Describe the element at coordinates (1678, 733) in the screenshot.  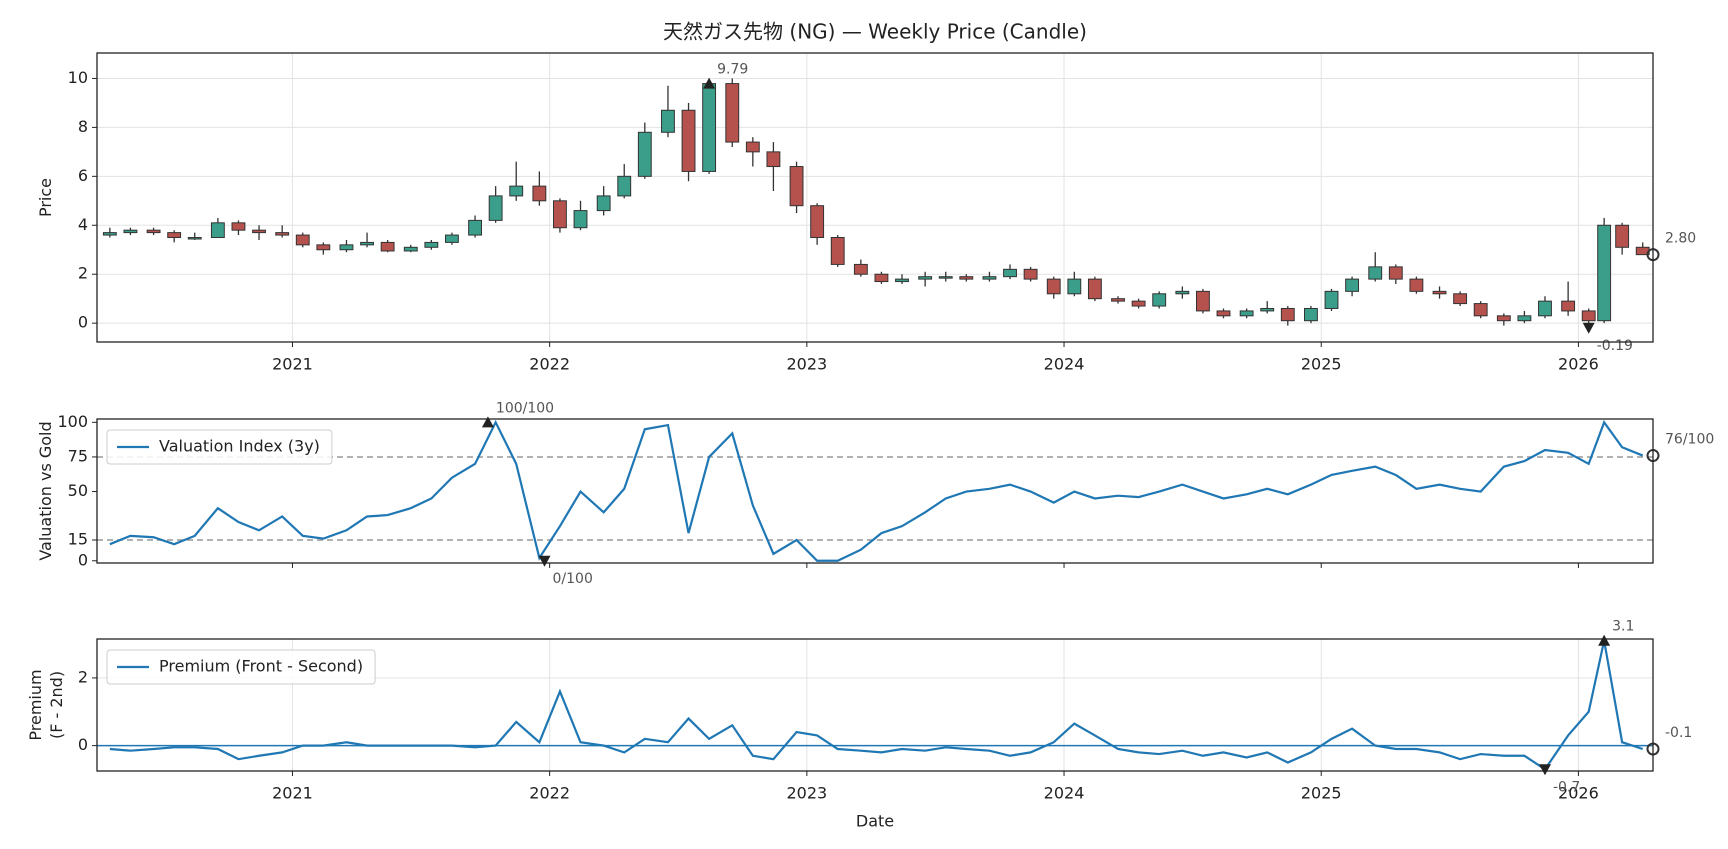
I see `marker-label: -0.1` at that location.